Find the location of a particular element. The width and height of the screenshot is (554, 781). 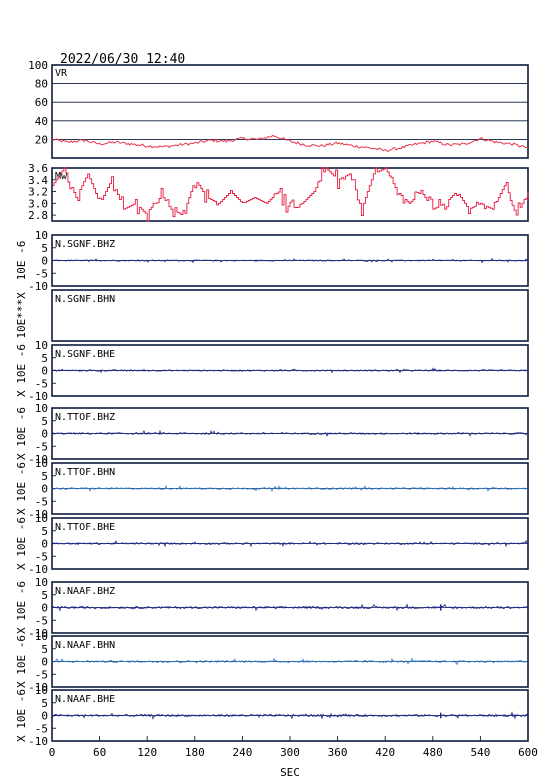

panel-label: N.TTOF.BHZ is located at coordinates (85, 417).